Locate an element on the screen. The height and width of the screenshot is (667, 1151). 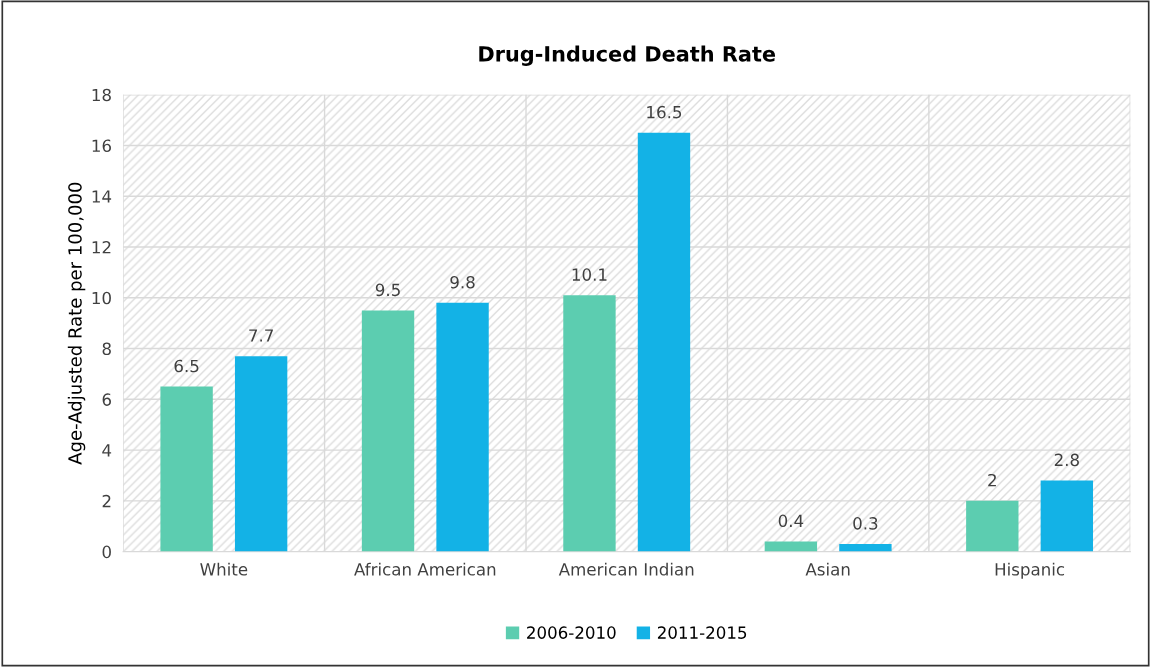
data-label: 16.5 is located at coordinates (664, 112).